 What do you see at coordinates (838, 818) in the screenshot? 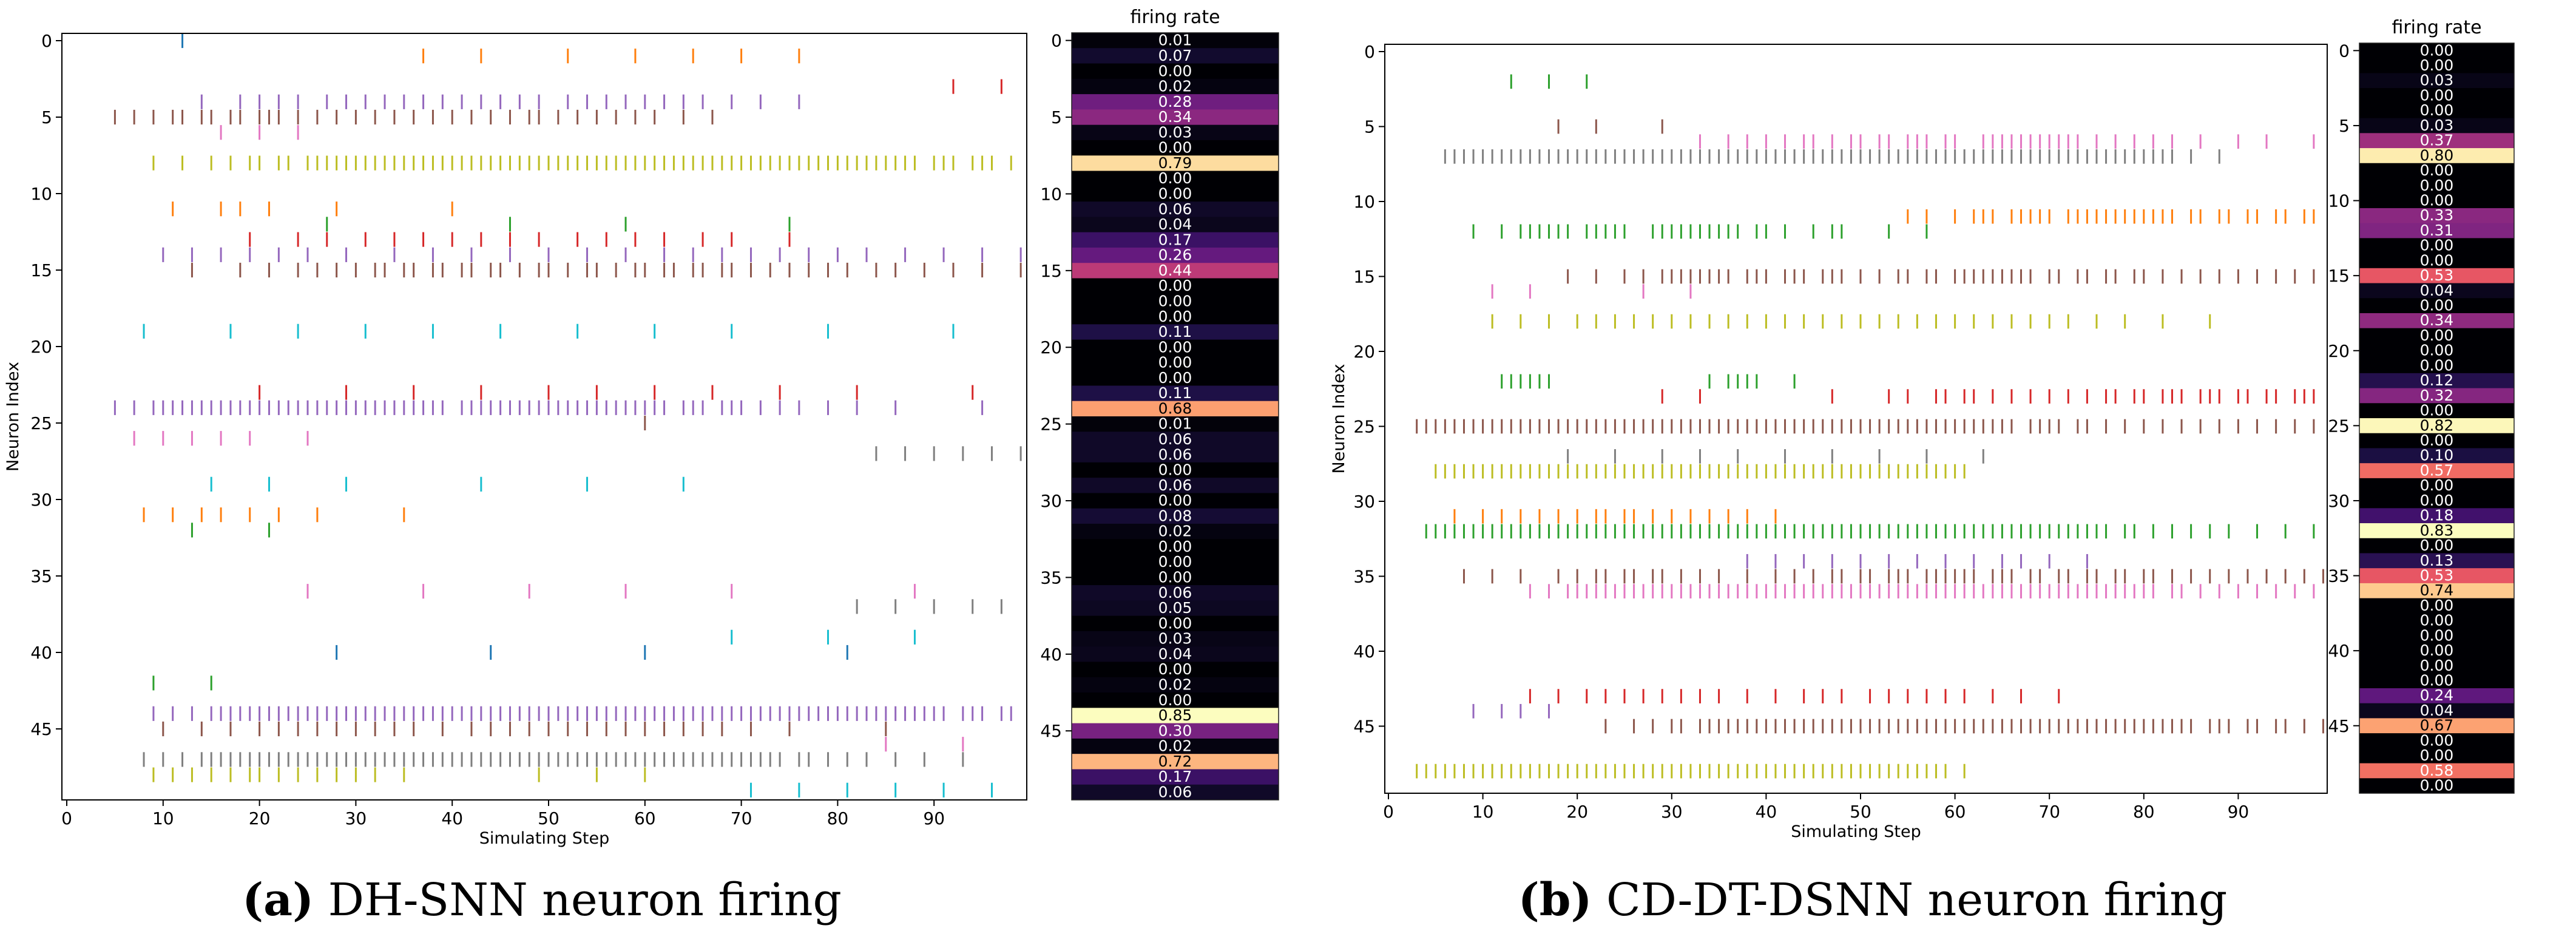
I see `x-tick-label: 80` at bounding box center [838, 818].